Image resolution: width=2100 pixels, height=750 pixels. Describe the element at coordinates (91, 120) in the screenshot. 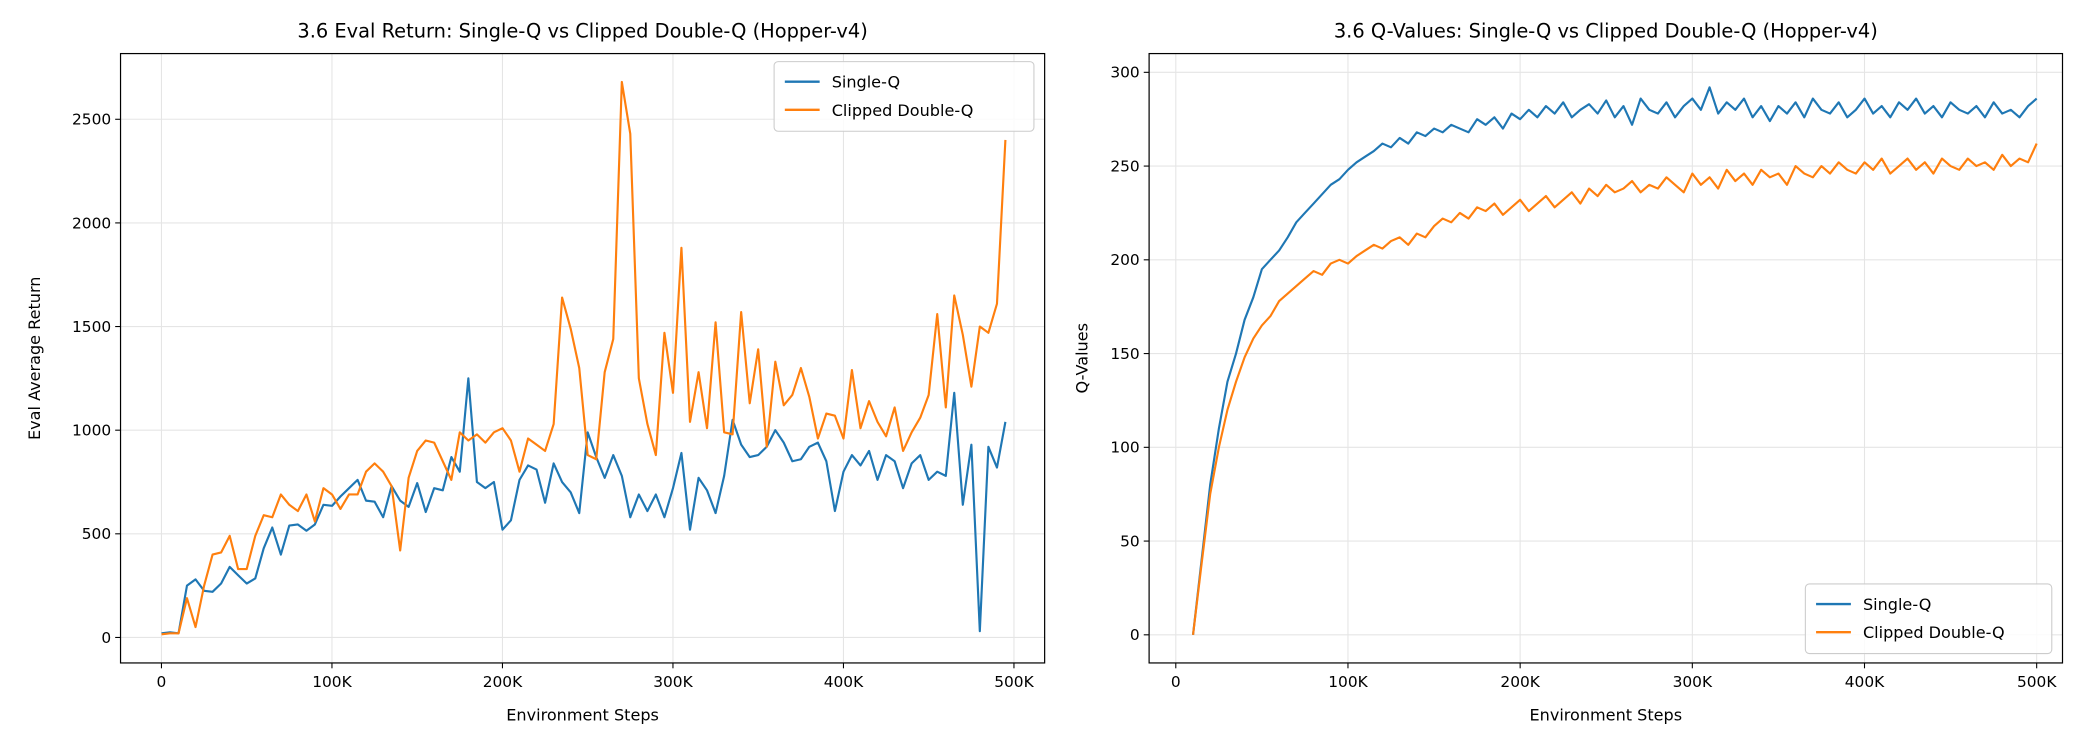

I see `y-tick-label: 2500` at that location.